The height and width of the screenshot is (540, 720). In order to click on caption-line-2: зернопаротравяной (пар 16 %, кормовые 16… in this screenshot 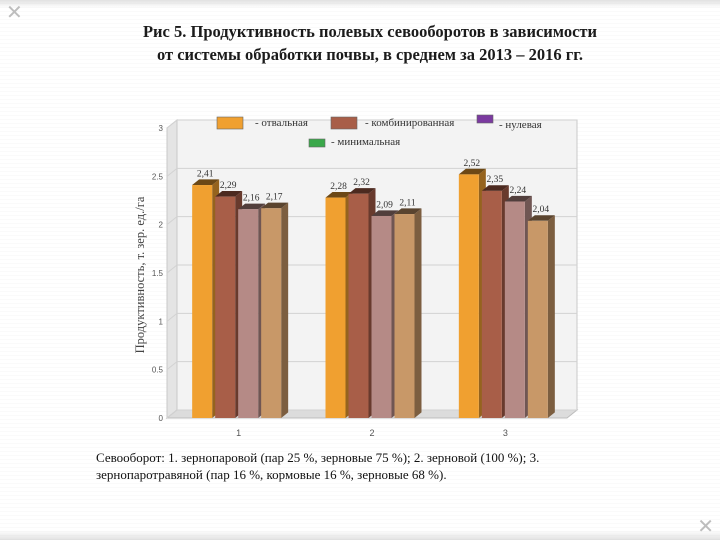, I will do `click(271, 474)`.